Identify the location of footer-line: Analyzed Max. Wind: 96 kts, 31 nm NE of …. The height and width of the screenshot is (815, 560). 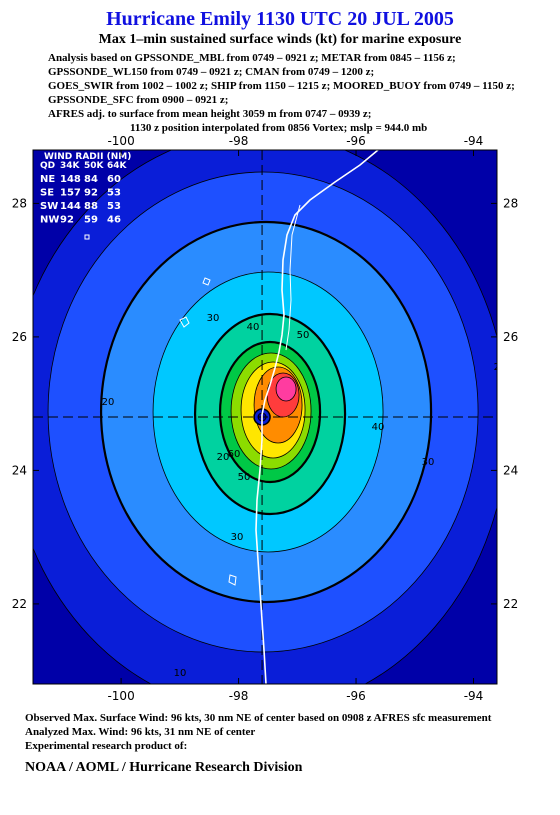
(140, 732).